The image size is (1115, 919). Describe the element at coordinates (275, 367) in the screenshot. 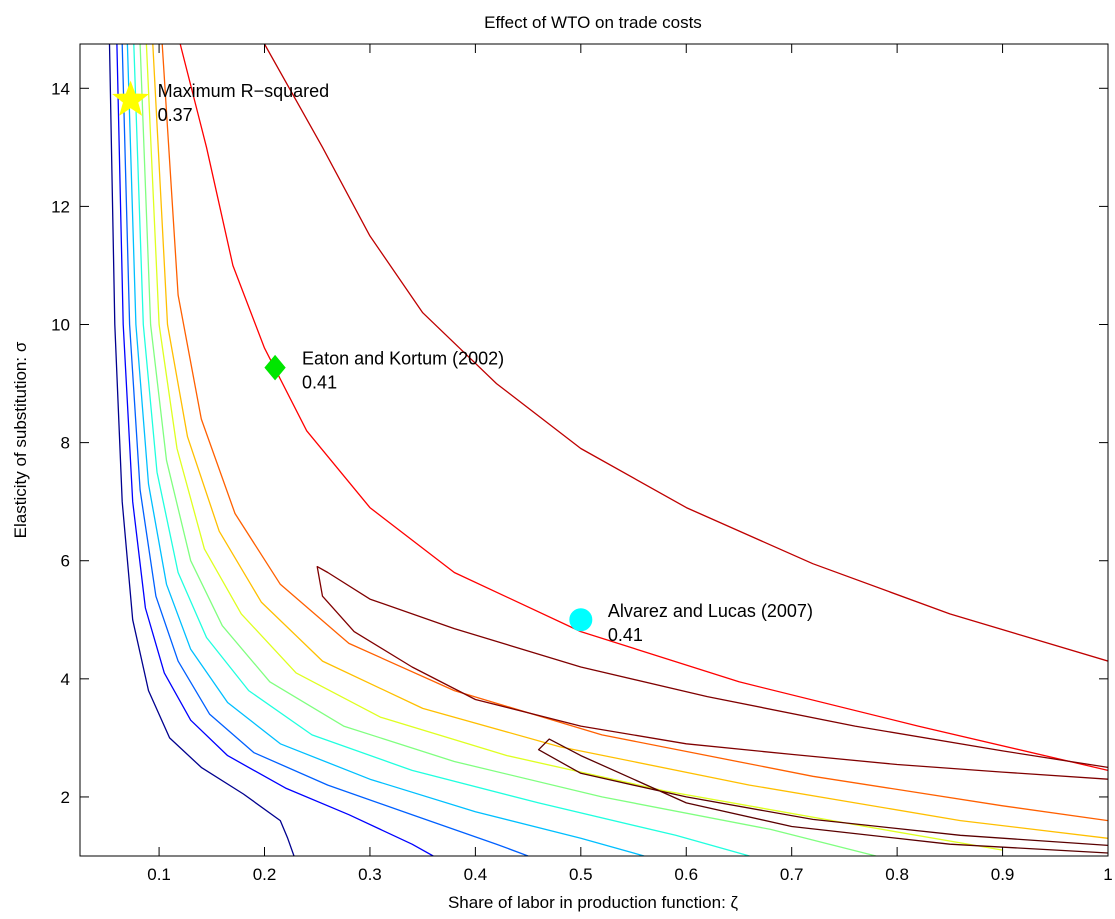

I see `diamond-marker` at that location.